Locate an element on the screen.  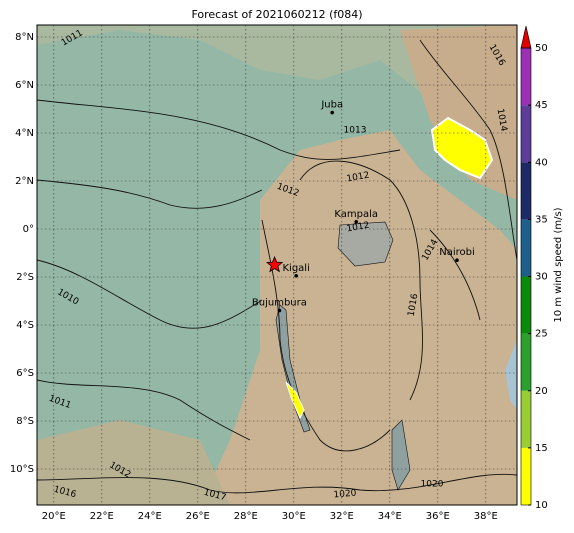
y-tick-label: 8°S is located at coordinates (25, 421).